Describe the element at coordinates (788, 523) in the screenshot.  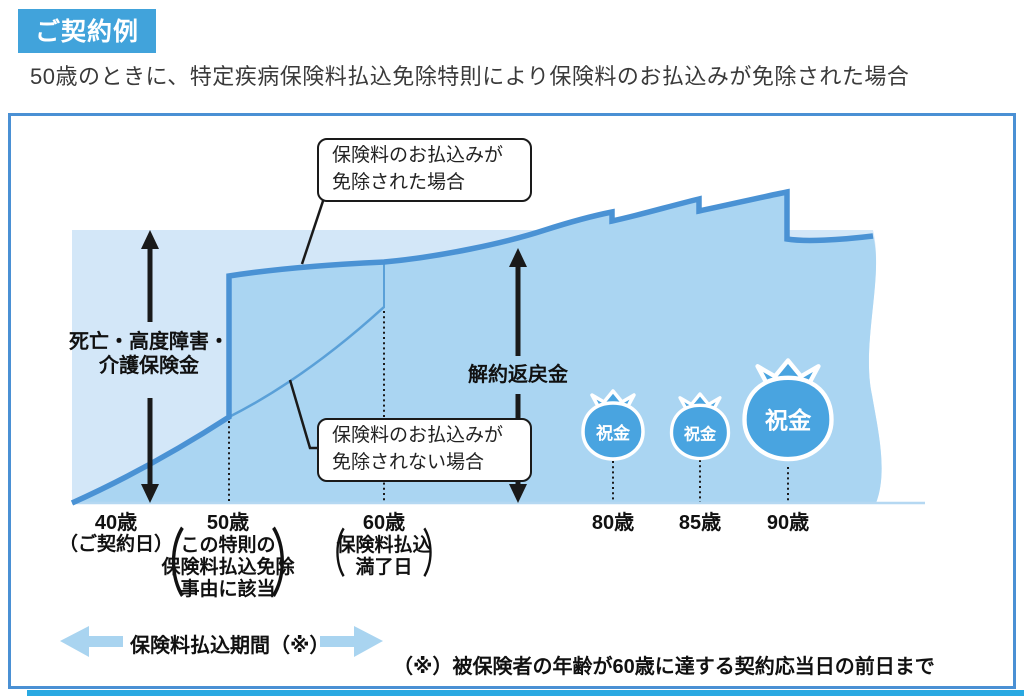
I see `axis-age-90: 90歳` at that location.